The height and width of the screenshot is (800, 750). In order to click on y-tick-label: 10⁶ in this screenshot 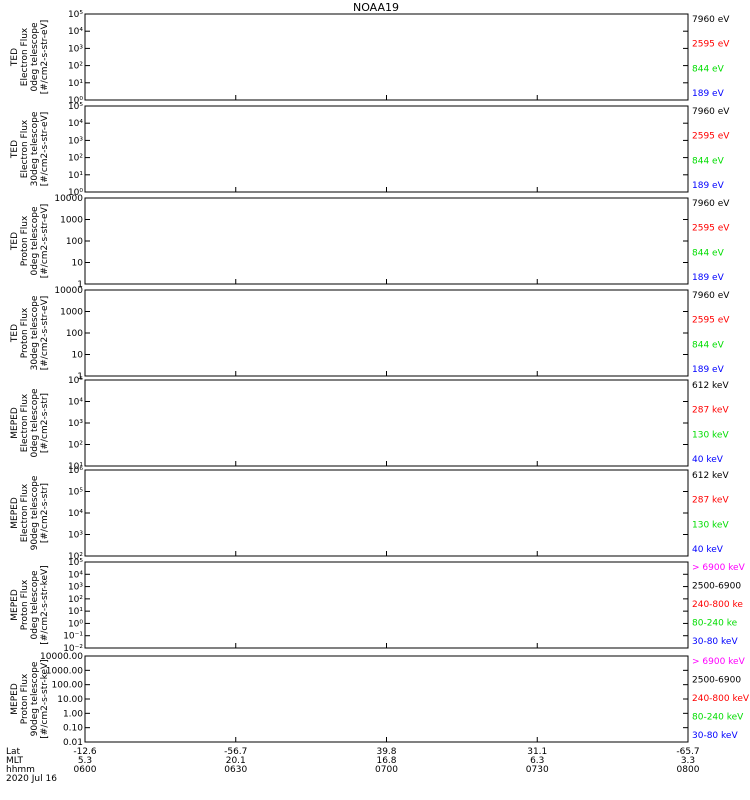, I will do `click(75, 471)`.